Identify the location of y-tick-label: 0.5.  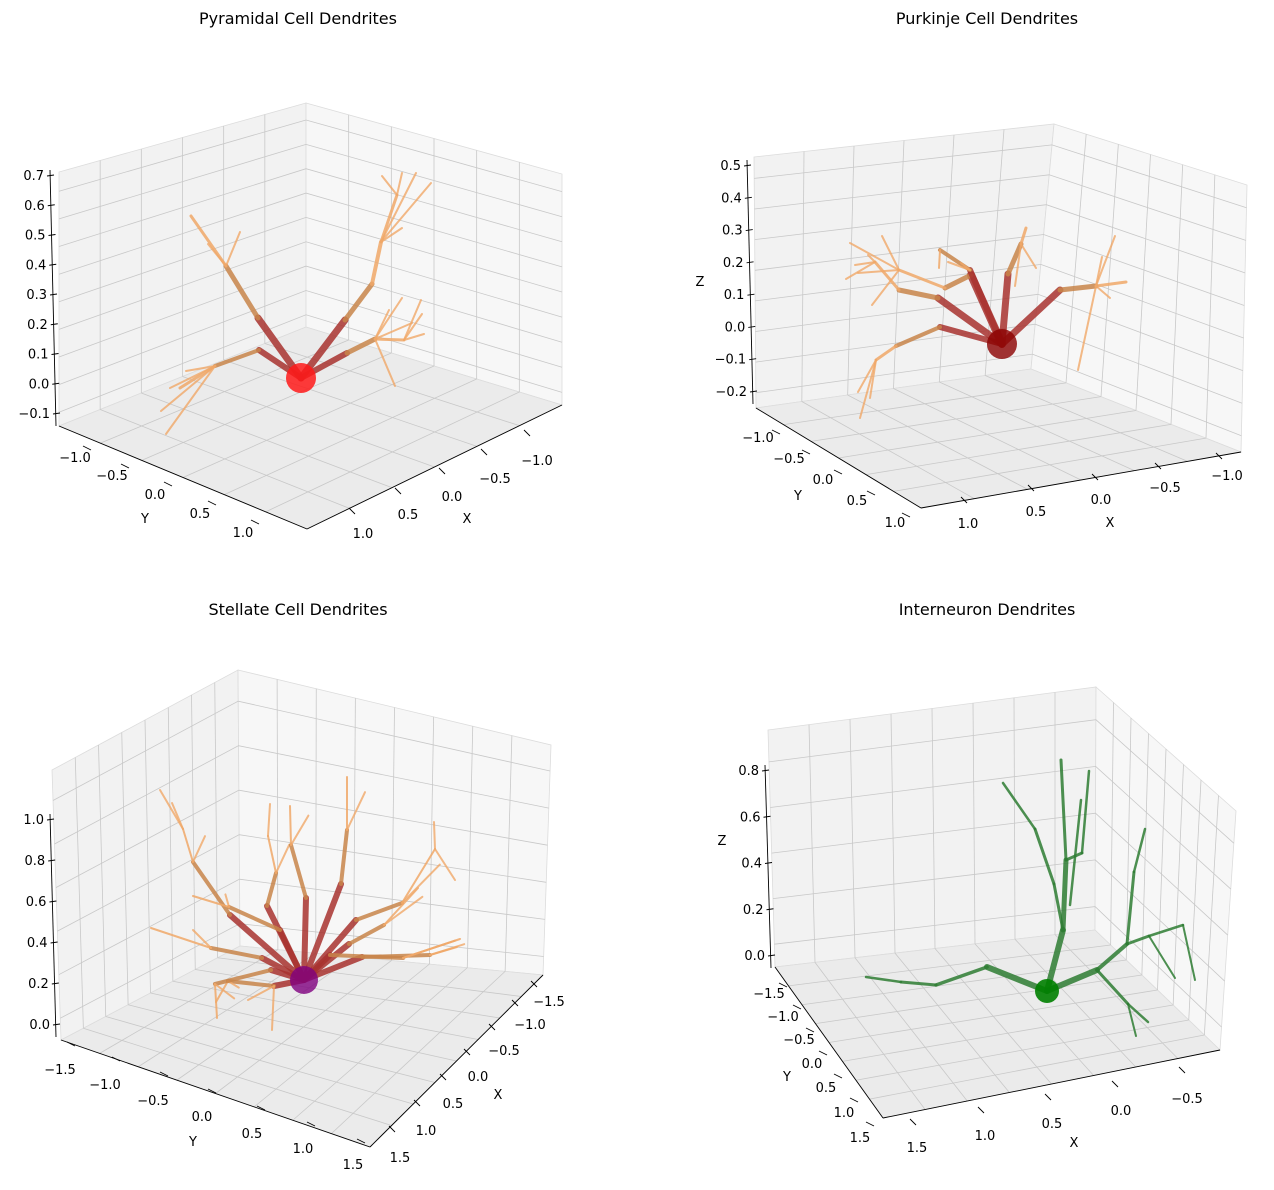
(857, 501).